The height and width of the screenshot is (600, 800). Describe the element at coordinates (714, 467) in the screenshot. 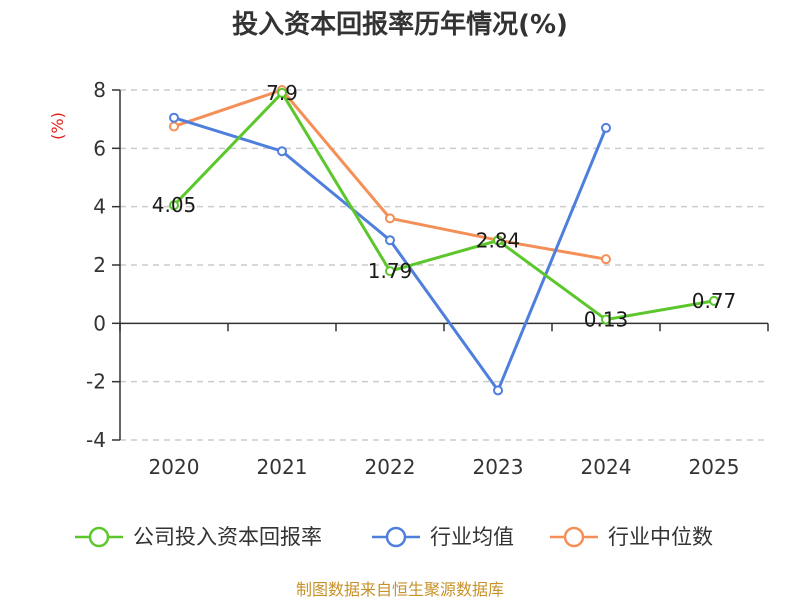

I see `x-tick-label: 2025` at that location.